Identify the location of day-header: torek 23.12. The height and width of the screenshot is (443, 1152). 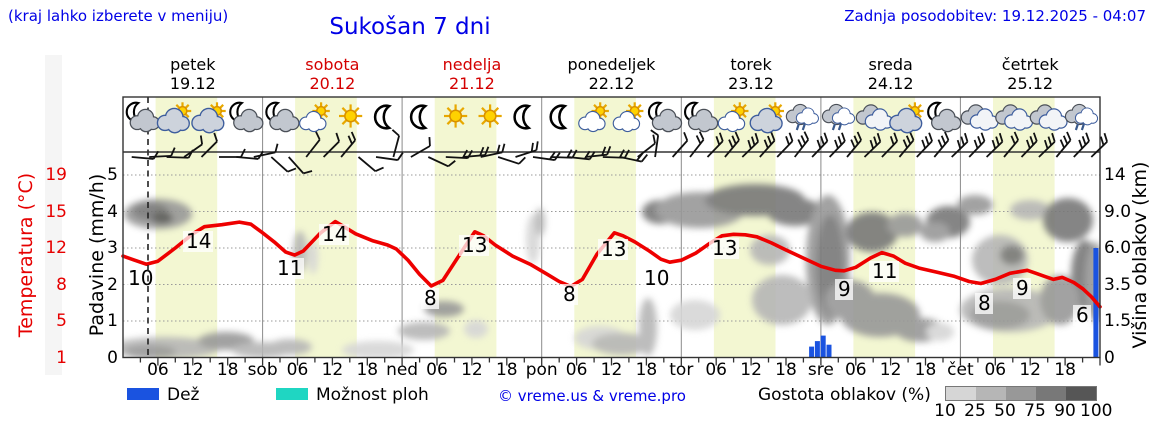
(751, 74).